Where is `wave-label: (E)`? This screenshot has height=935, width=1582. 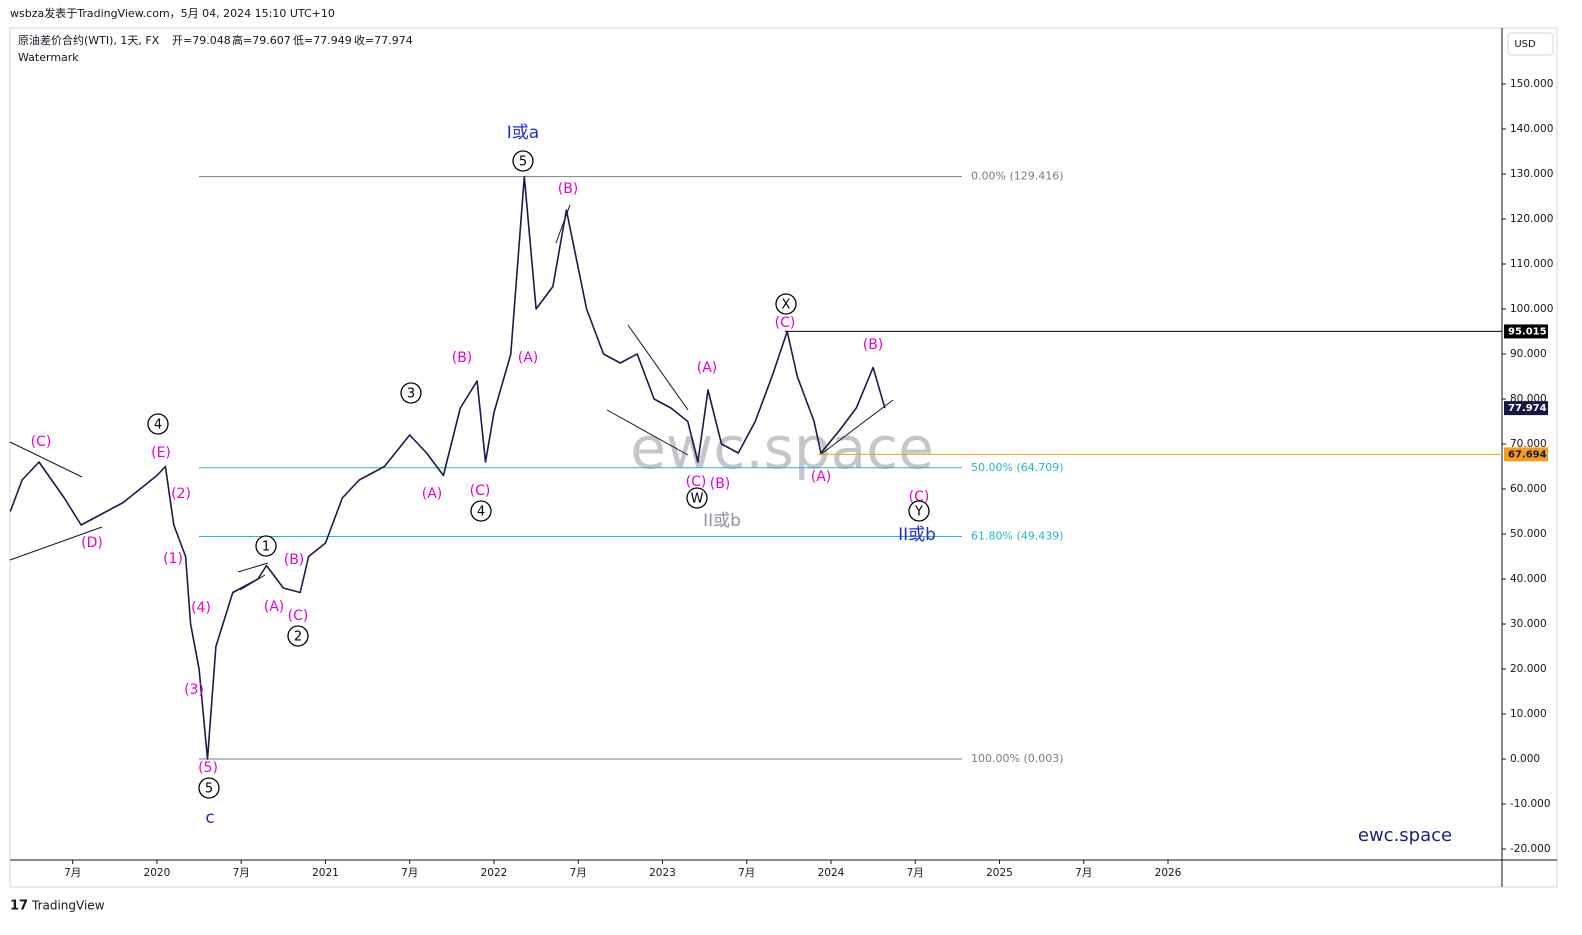
wave-label: (E) is located at coordinates (161, 453).